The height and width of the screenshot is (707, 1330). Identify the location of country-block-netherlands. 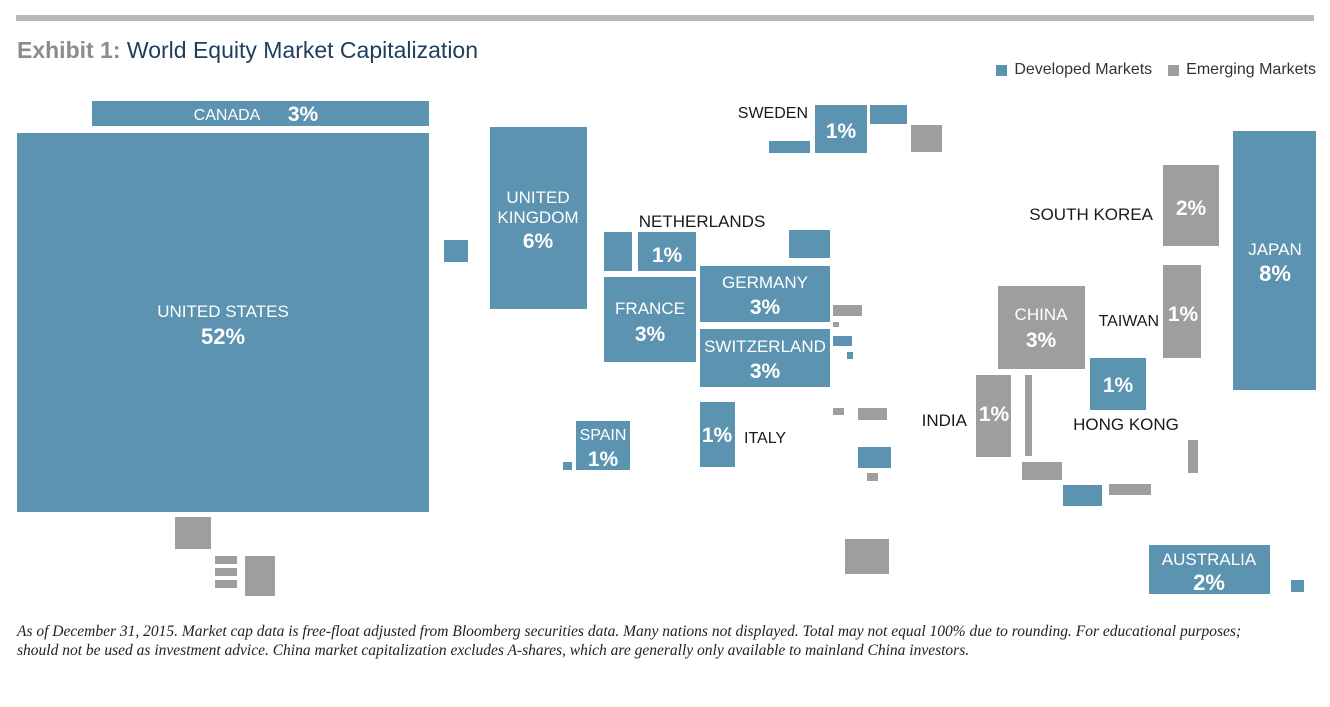
(667, 251).